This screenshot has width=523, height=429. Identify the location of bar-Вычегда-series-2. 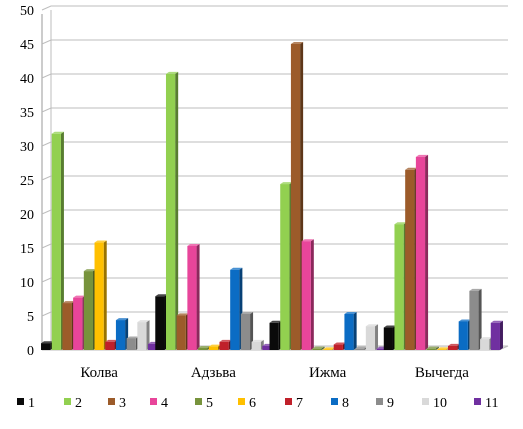
(400, 286).